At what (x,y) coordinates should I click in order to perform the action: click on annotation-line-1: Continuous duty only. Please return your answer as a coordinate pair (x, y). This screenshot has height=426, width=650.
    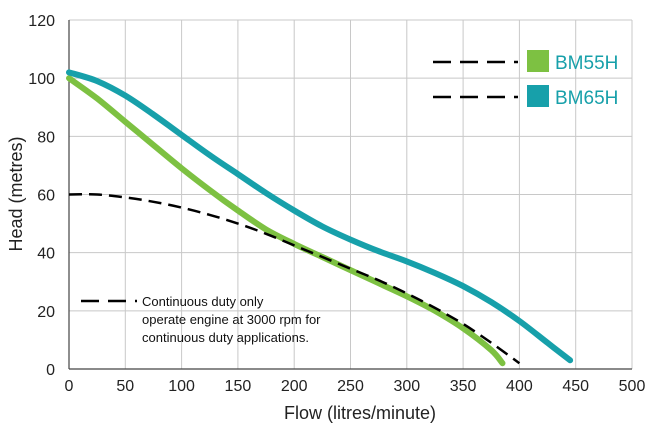
    Looking at the image, I should click on (203, 301).